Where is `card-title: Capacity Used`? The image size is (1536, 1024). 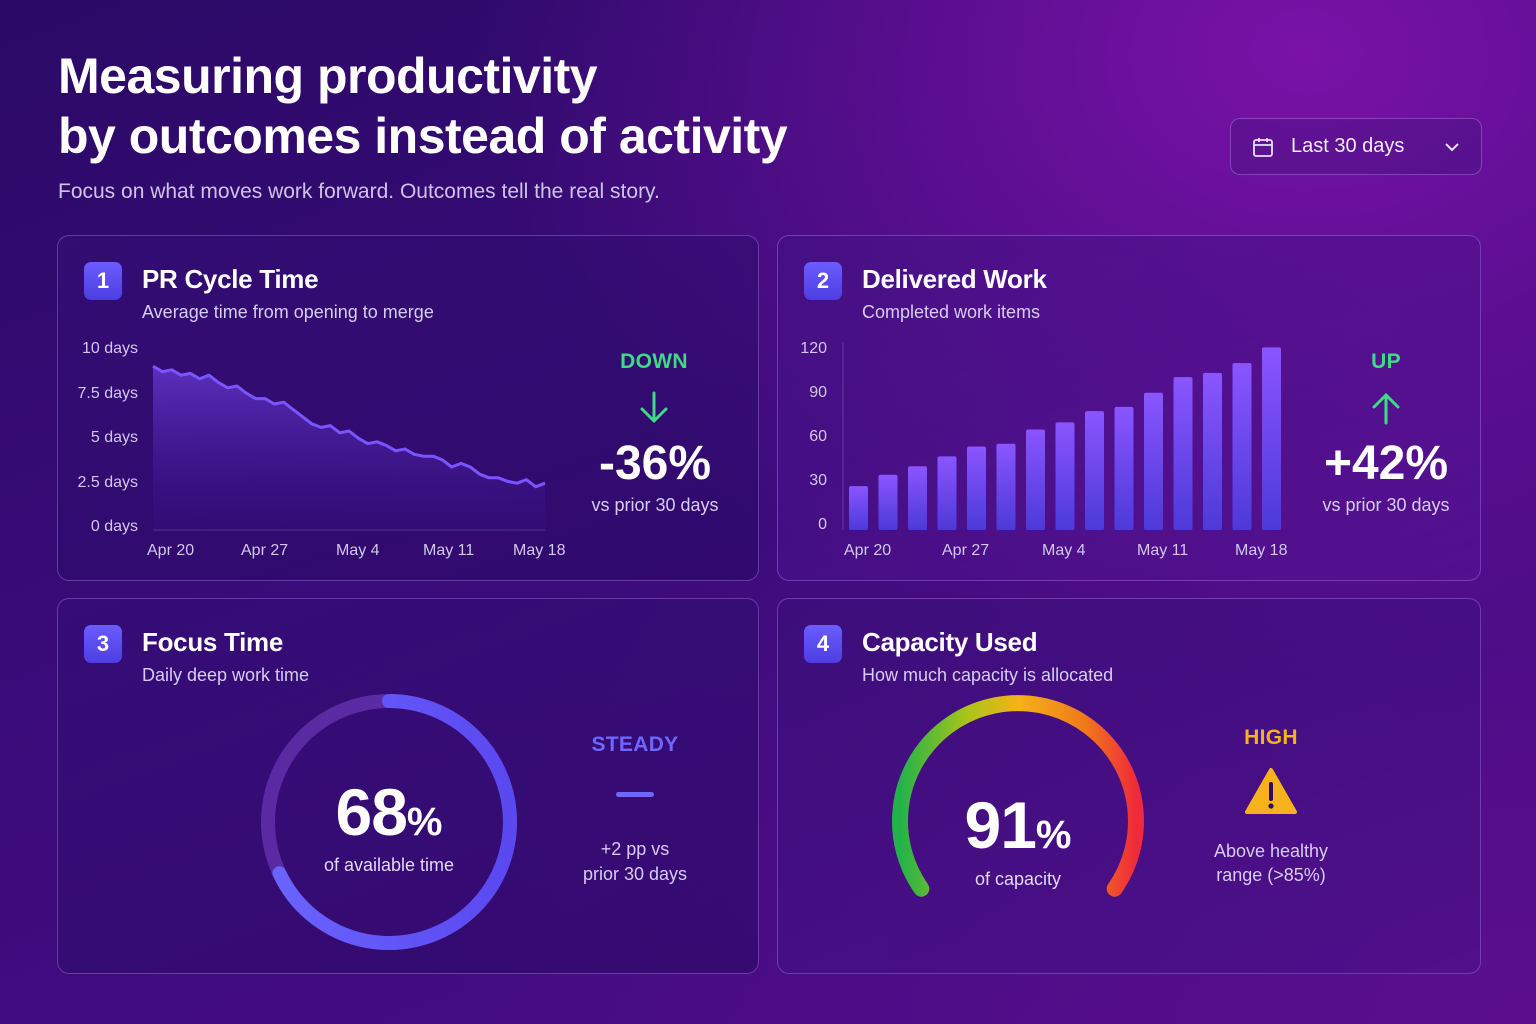 card-title: Capacity Used is located at coordinates (950, 642).